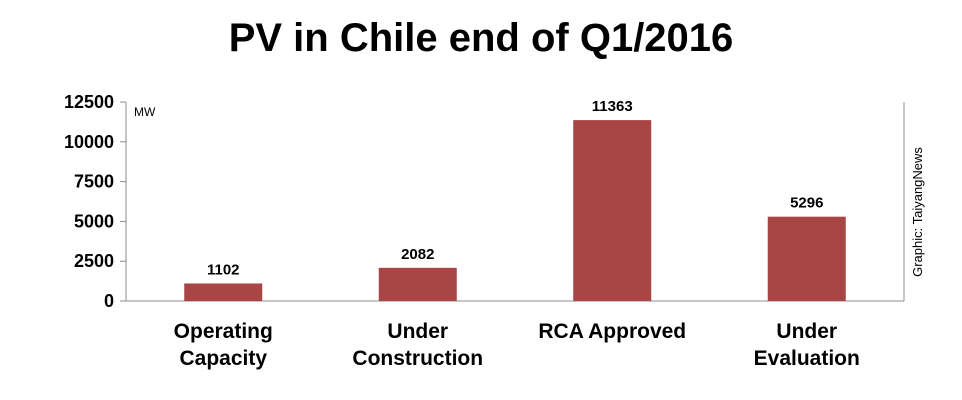 This screenshot has width=962, height=400. What do you see at coordinates (94, 261) in the screenshot?
I see `y-tick-label: 2500` at bounding box center [94, 261].